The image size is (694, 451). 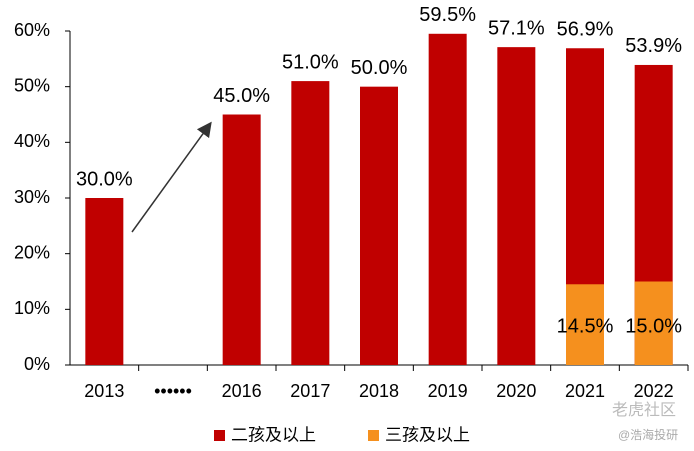 I want to click on value-label: 15.0%, so click(x=653, y=326).